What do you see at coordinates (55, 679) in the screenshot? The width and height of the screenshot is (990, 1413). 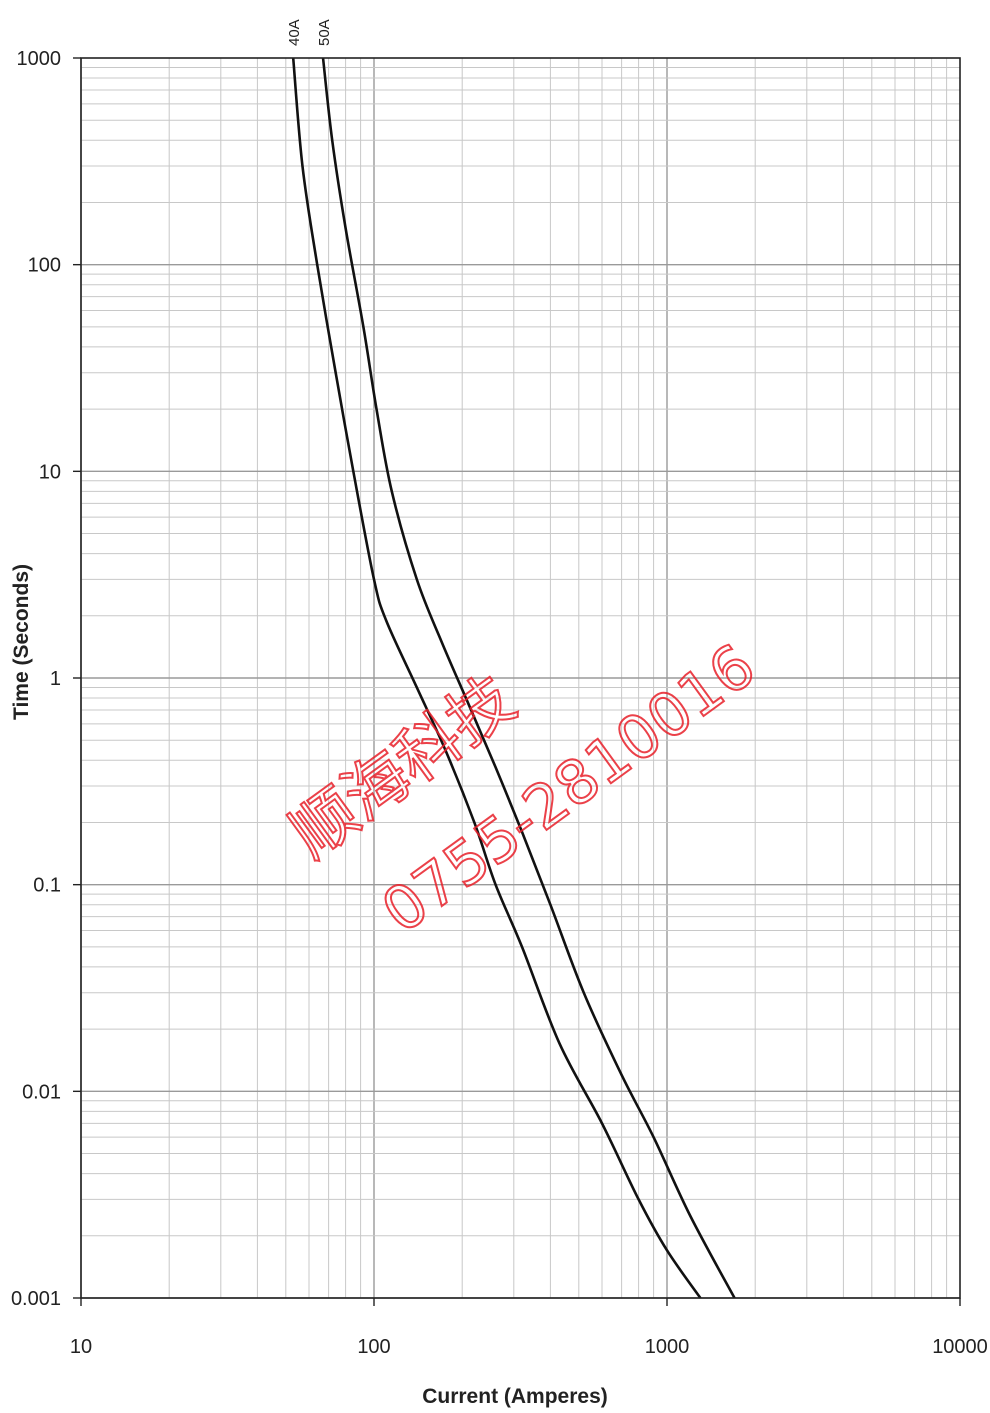 I see `y-tick-label: 1` at bounding box center [55, 679].